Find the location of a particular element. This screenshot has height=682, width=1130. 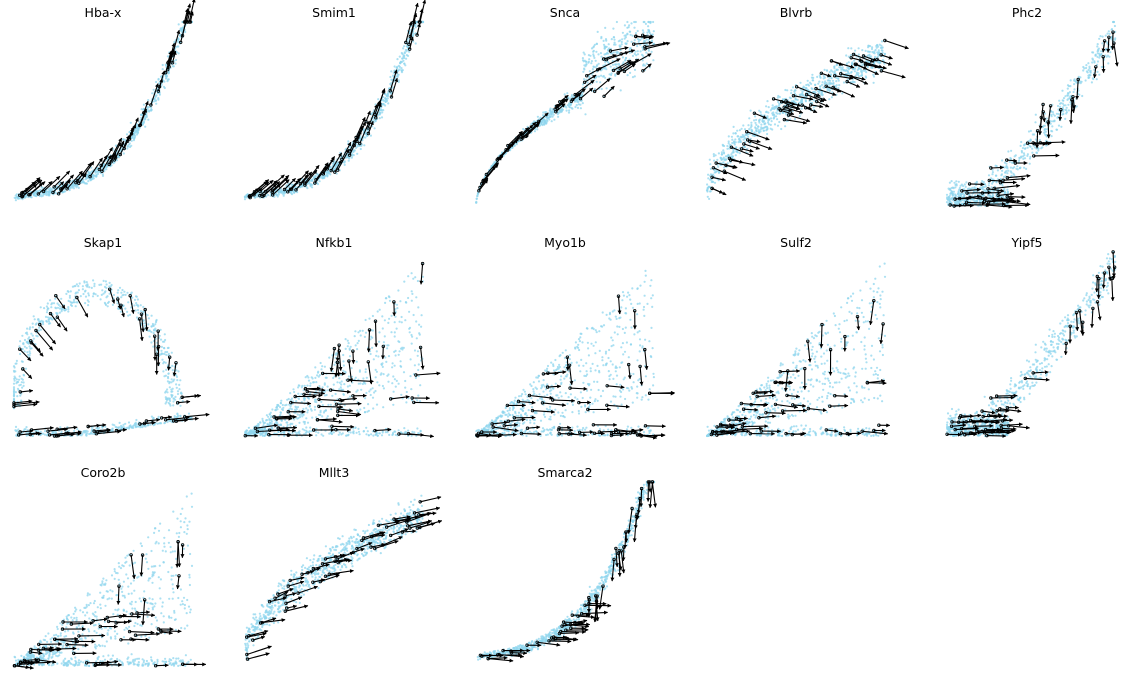

scatter-points is located at coordinates (565, 112).